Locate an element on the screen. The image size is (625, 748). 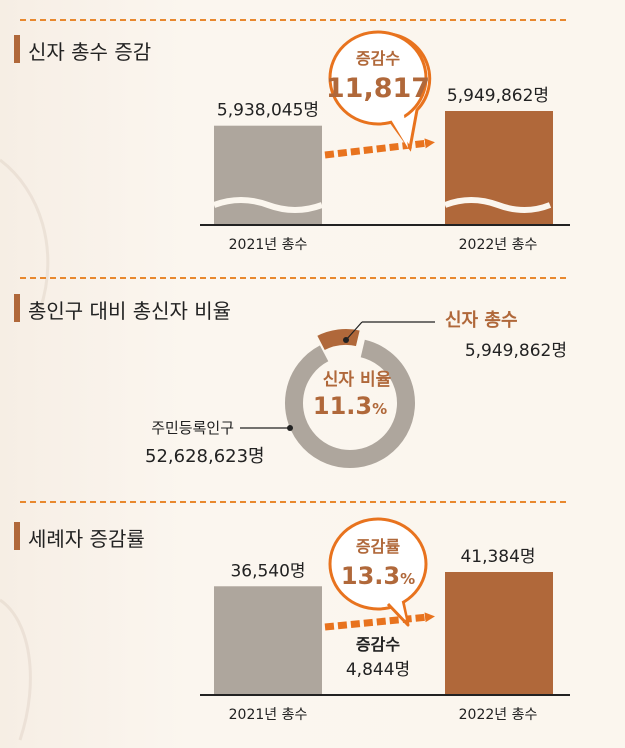
slice-value-label: 52,628,623명 is located at coordinates (205, 456).